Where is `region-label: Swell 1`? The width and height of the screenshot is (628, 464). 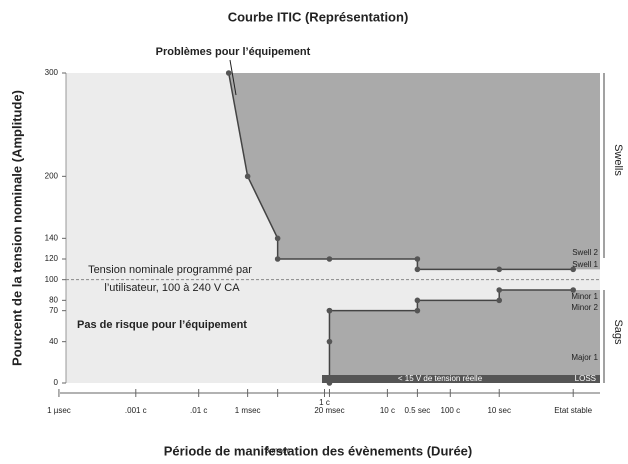
region-label: Swell 1 is located at coordinates (585, 264).